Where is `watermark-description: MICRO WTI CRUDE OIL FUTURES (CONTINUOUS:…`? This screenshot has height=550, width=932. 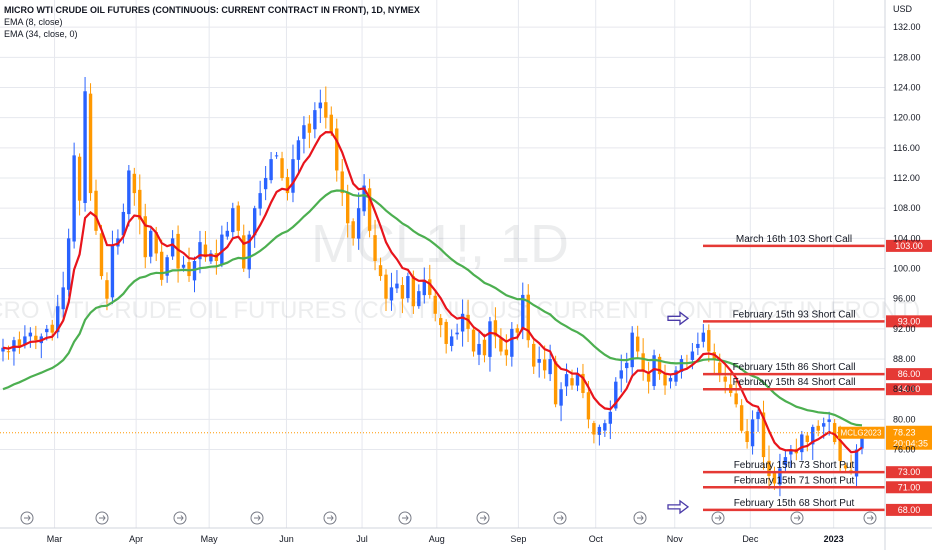 watermark-description: MICRO WTI CRUDE OIL FUTURES (CONTINUOUS:… is located at coordinates (460, 310).